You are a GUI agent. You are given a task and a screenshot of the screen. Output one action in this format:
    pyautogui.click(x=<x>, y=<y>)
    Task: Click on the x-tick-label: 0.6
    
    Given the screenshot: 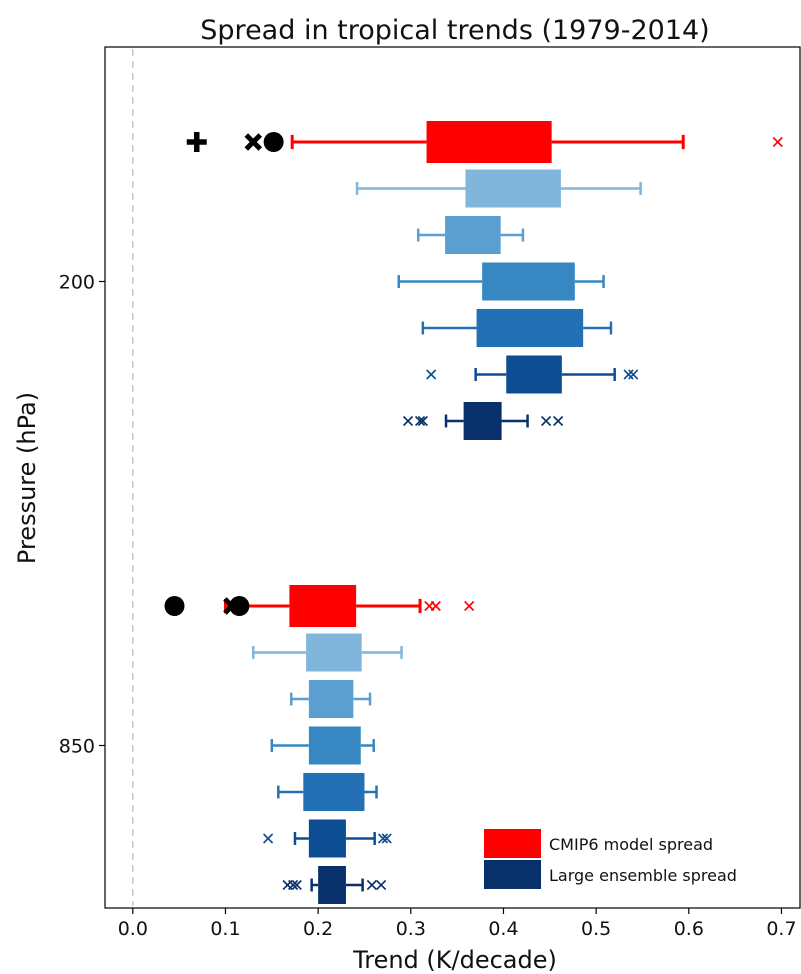 What is the action you would take?
    pyautogui.click(x=689, y=929)
    